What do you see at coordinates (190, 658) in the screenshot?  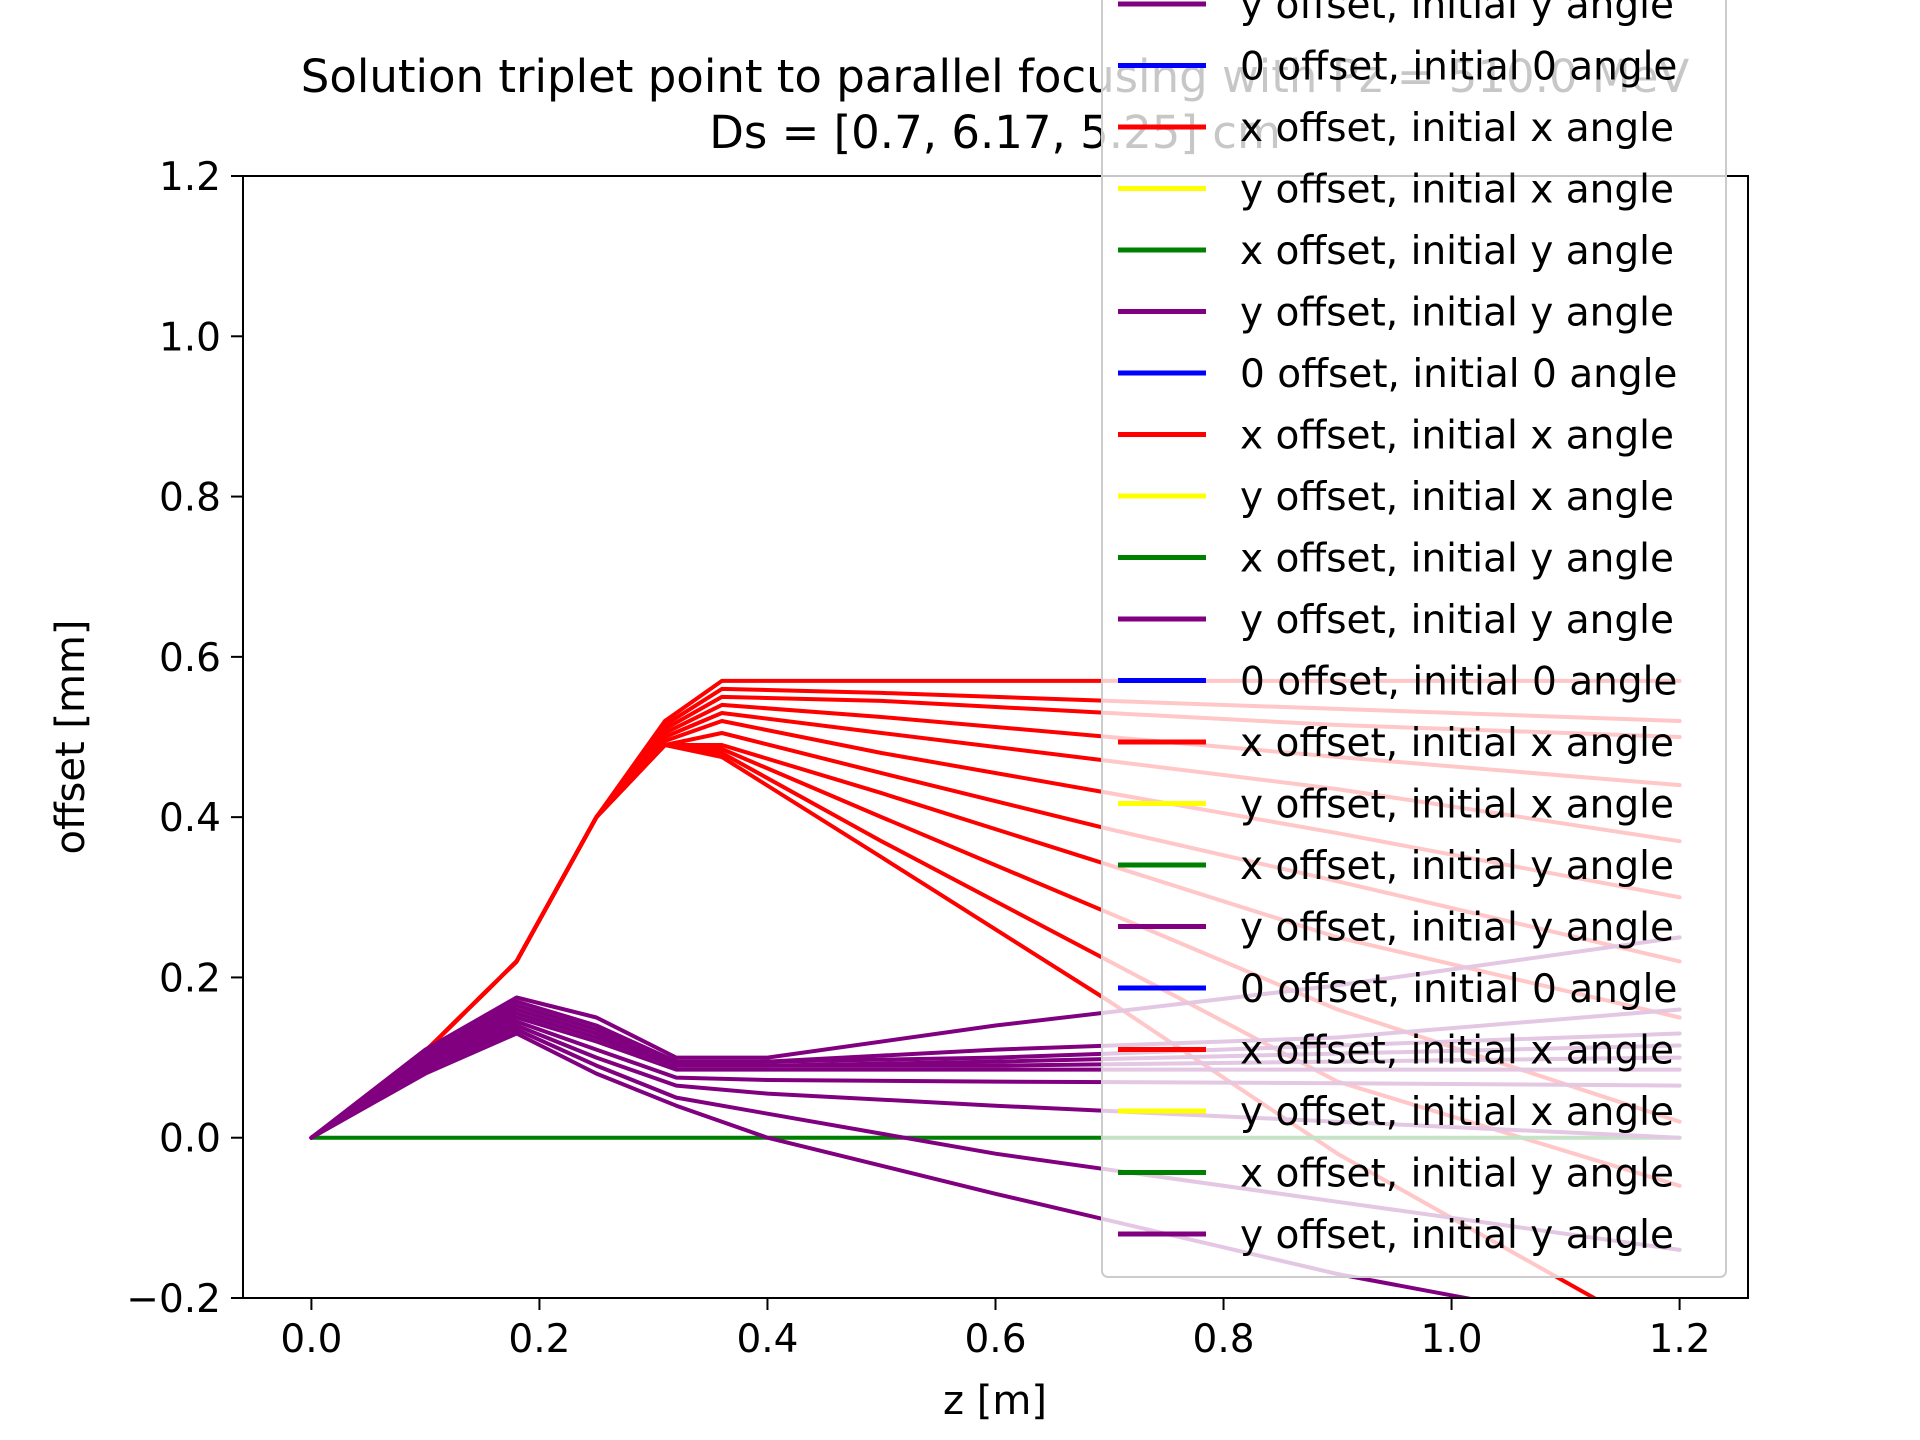 I see `y-tick-label: 0.6` at bounding box center [190, 658].